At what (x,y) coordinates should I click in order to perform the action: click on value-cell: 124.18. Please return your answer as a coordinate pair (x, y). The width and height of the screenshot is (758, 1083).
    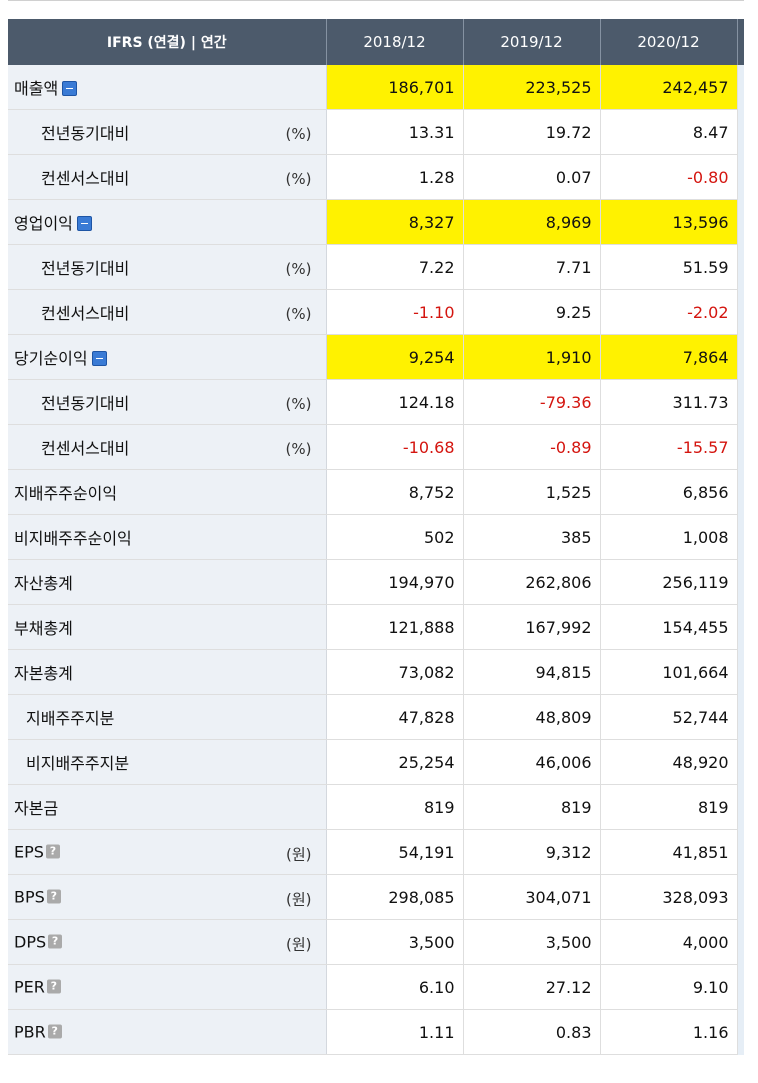
    Looking at the image, I should click on (395, 402).